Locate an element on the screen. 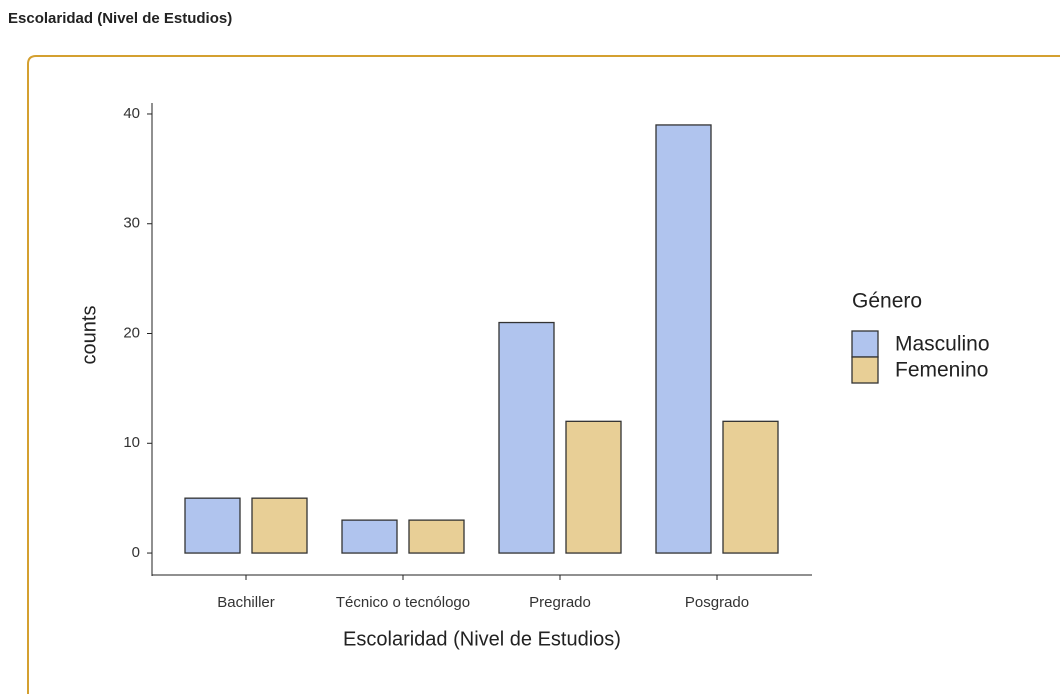  x-tick-label: Bachiller is located at coordinates (246, 602).